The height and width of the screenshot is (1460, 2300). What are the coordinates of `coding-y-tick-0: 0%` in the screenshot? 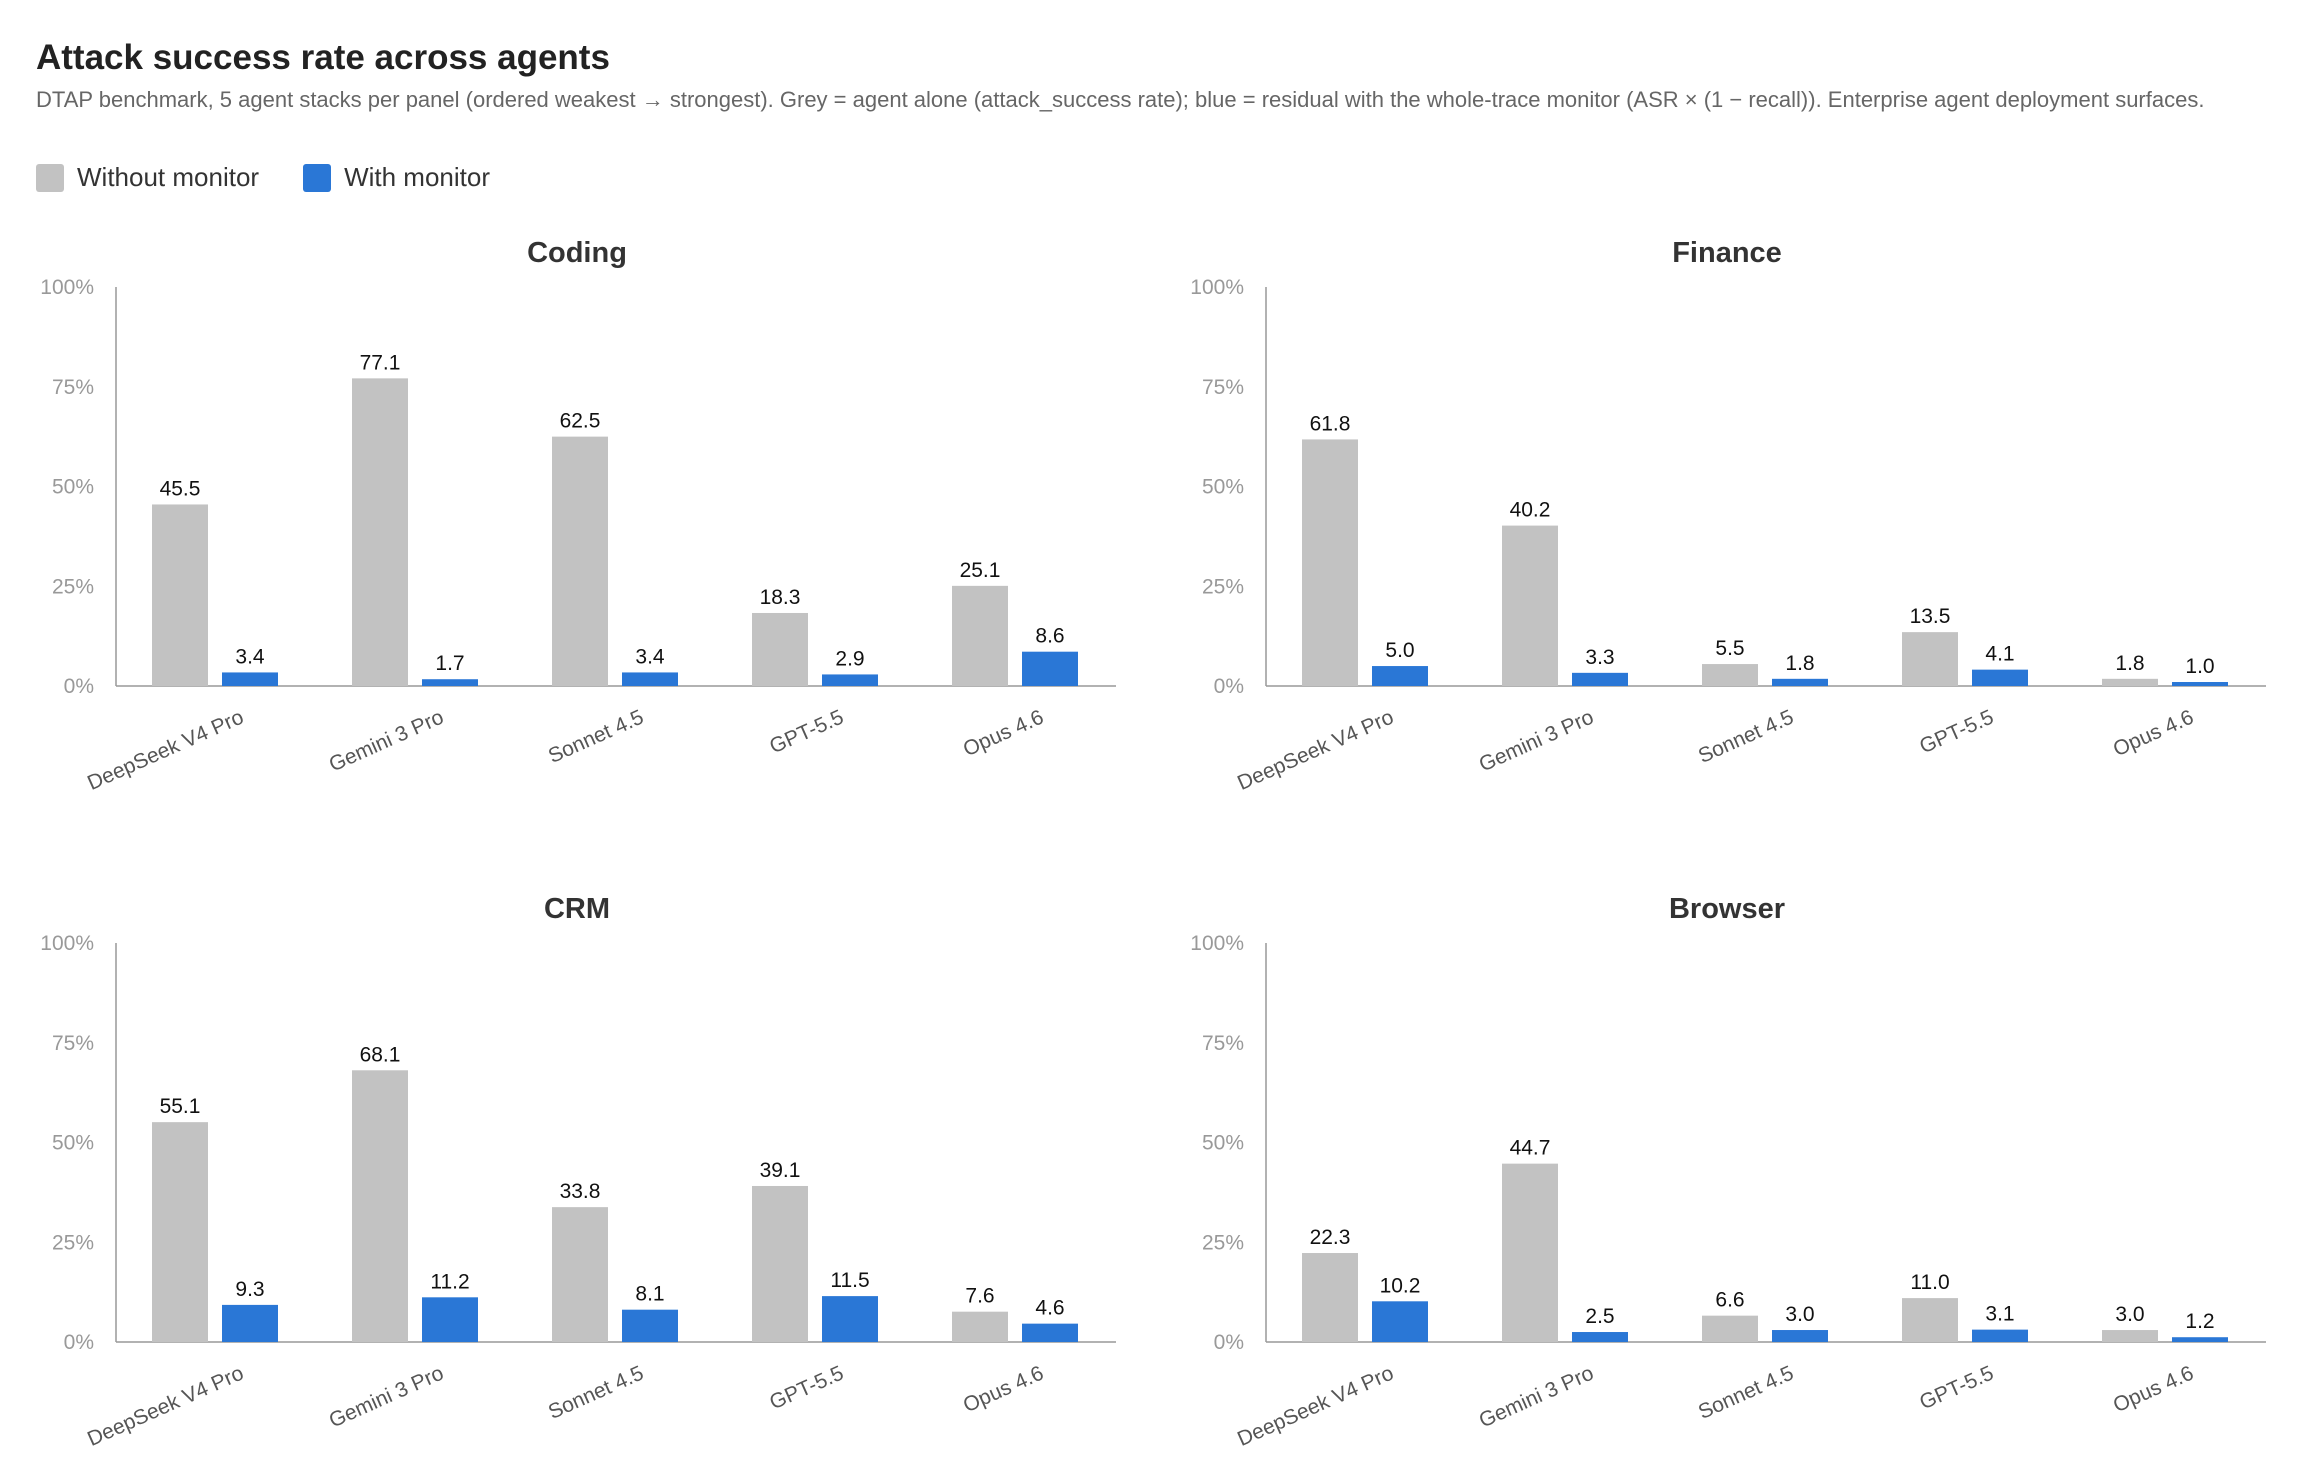 It's located at (79, 686).